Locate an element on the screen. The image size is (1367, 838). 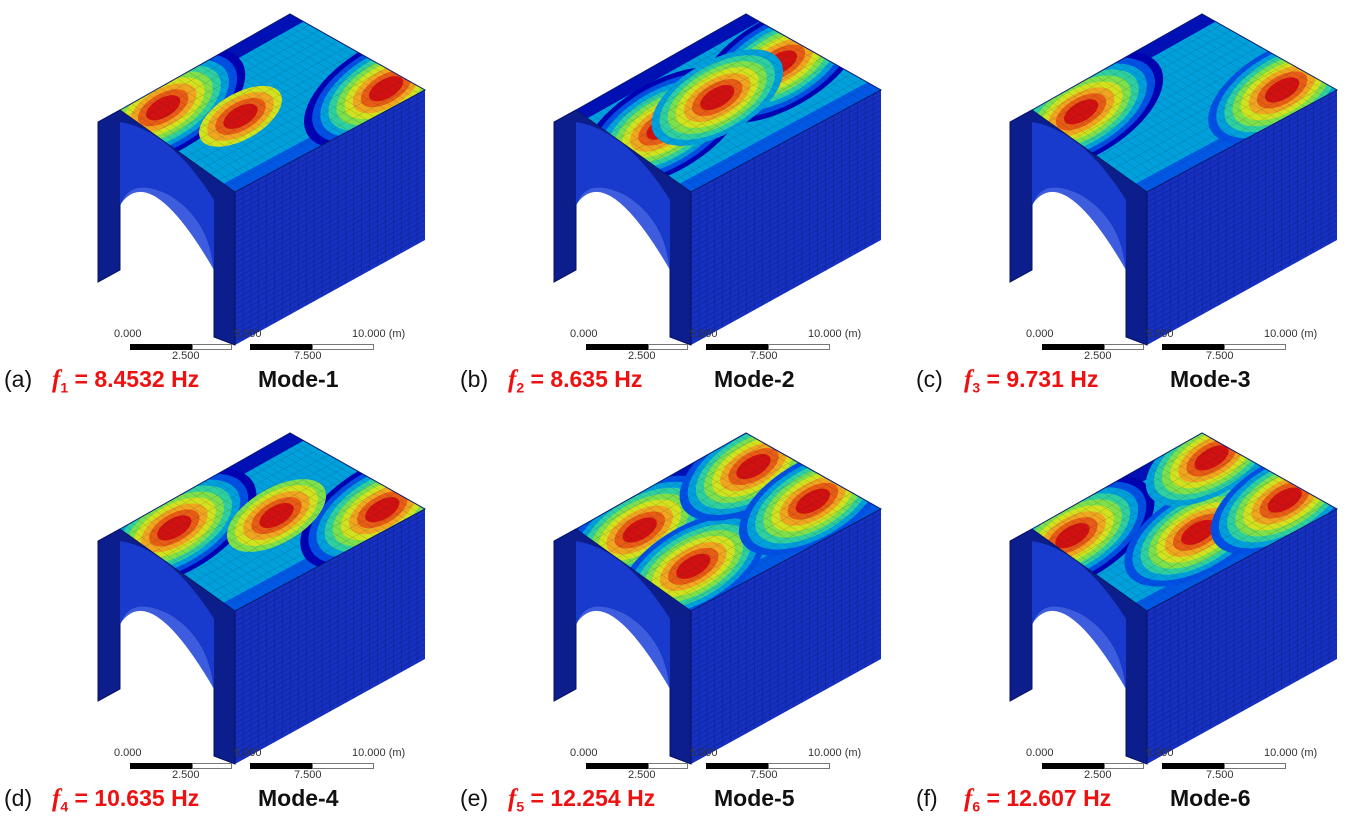
panel-caption: (b) f2 = 8.635 Hz Mode-2 is located at coordinates (683, 384).